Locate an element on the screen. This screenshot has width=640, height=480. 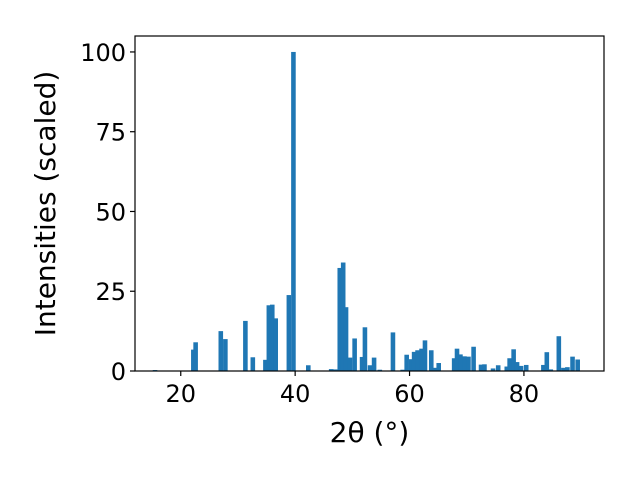
y-tick-label: 100 is located at coordinates (103, 53).